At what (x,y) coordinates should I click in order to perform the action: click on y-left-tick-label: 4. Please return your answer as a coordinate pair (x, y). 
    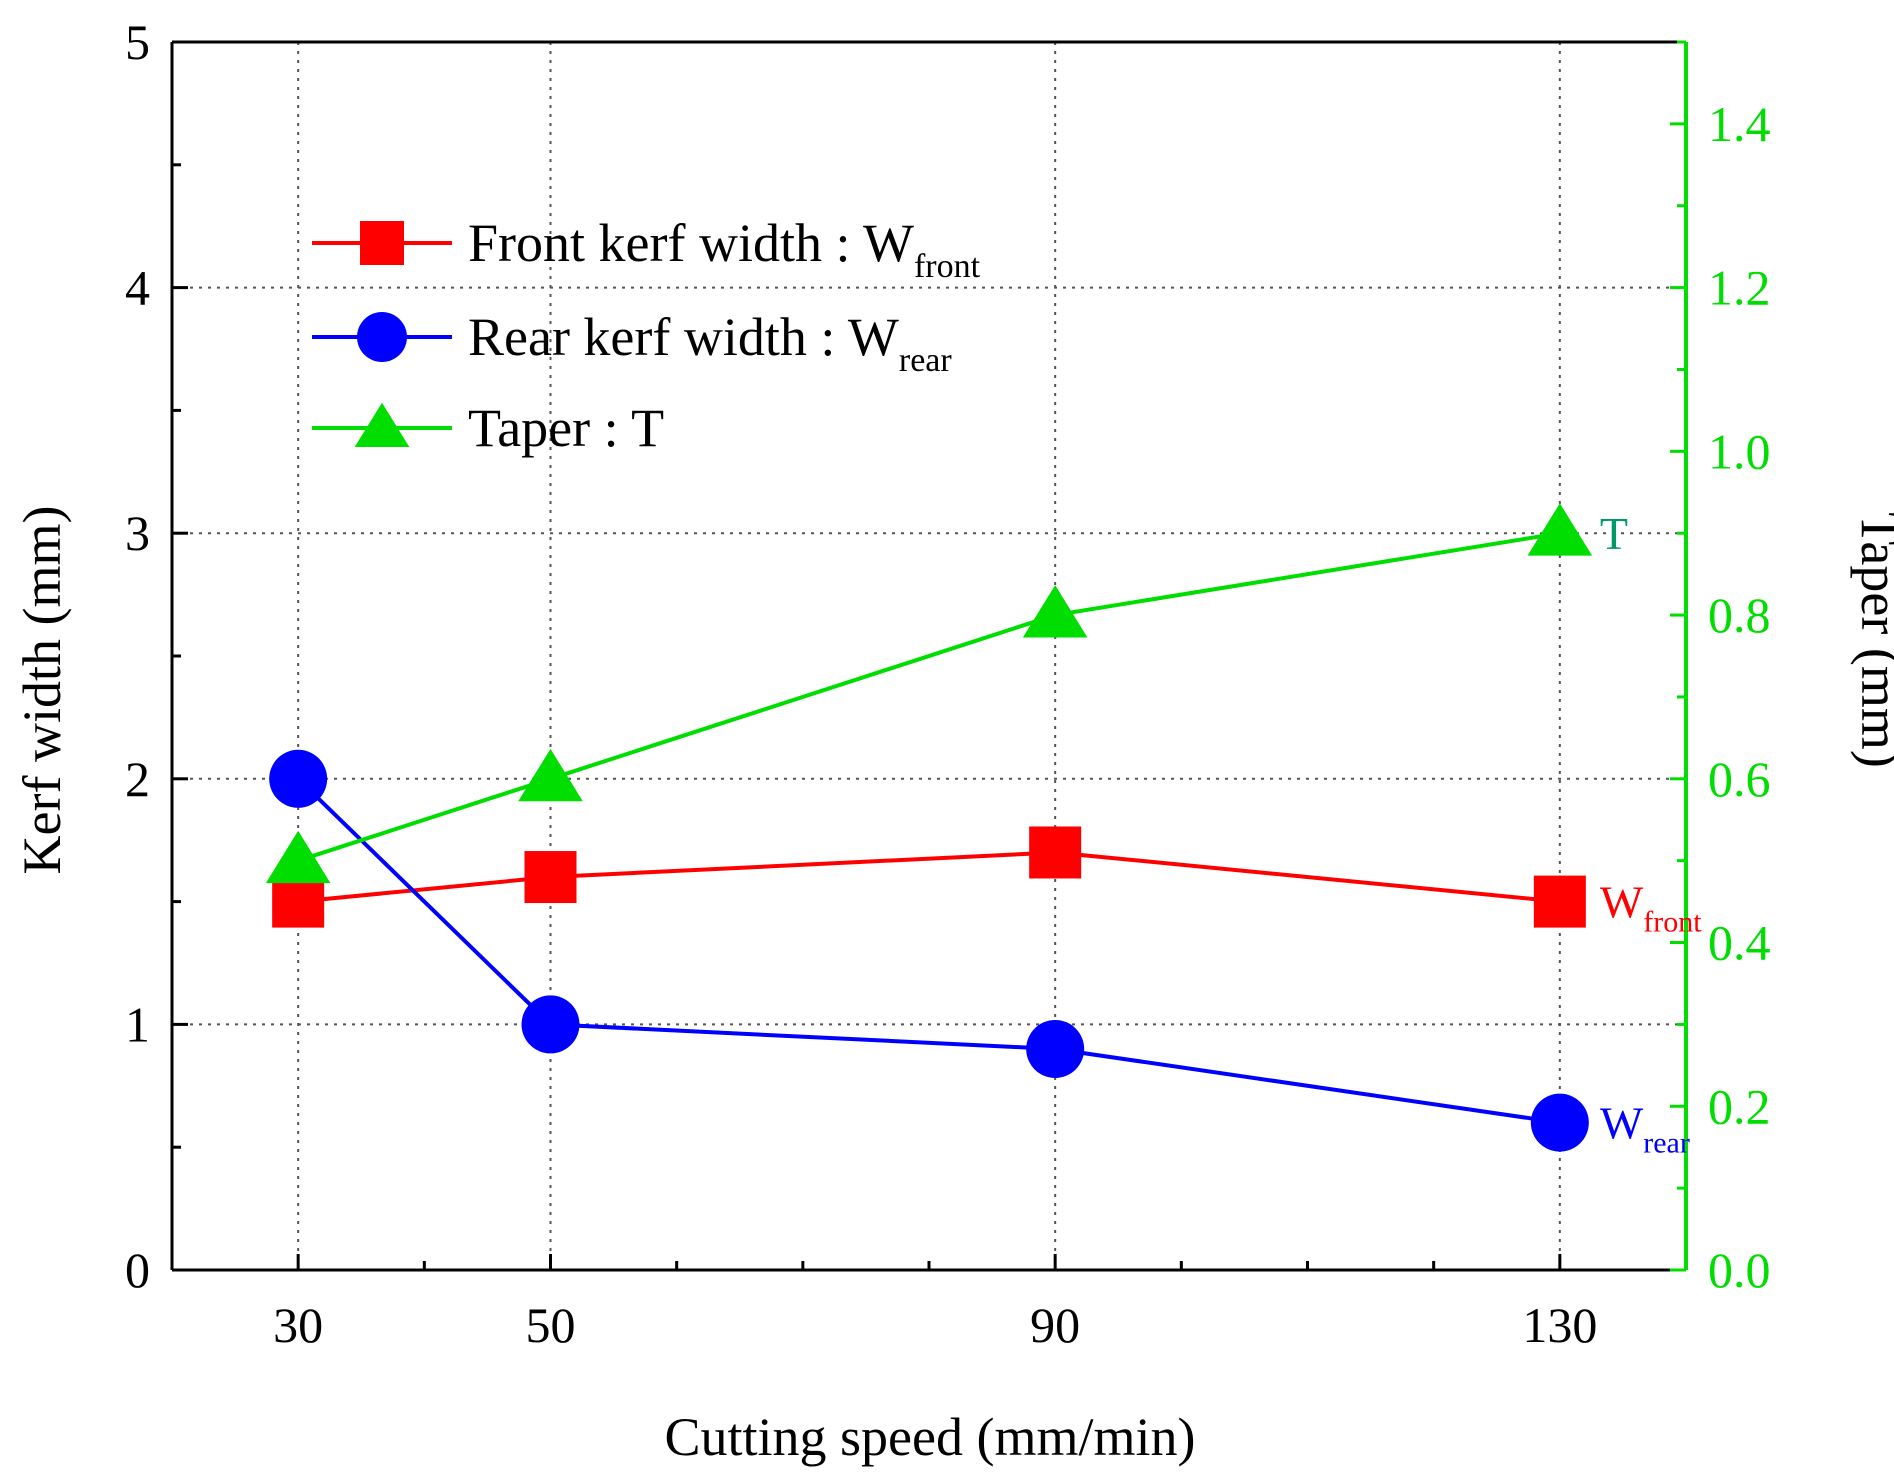
    Looking at the image, I should click on (137, 288).